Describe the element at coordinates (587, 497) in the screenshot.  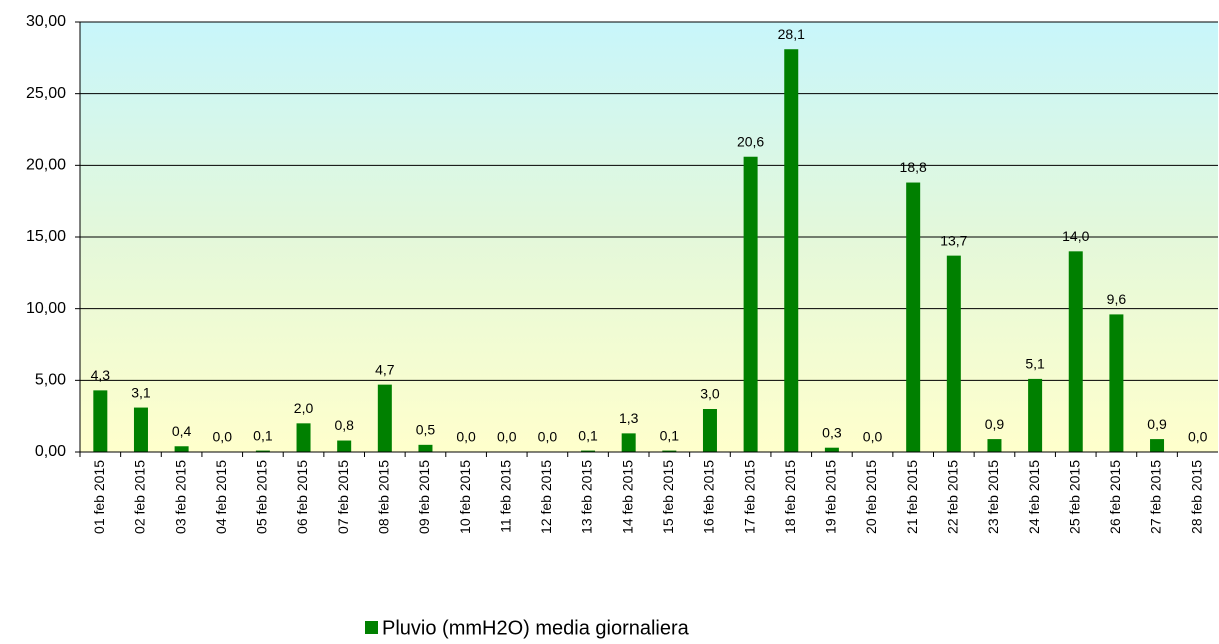
I see `x-tick-label: 13 feb 2015` at that location.